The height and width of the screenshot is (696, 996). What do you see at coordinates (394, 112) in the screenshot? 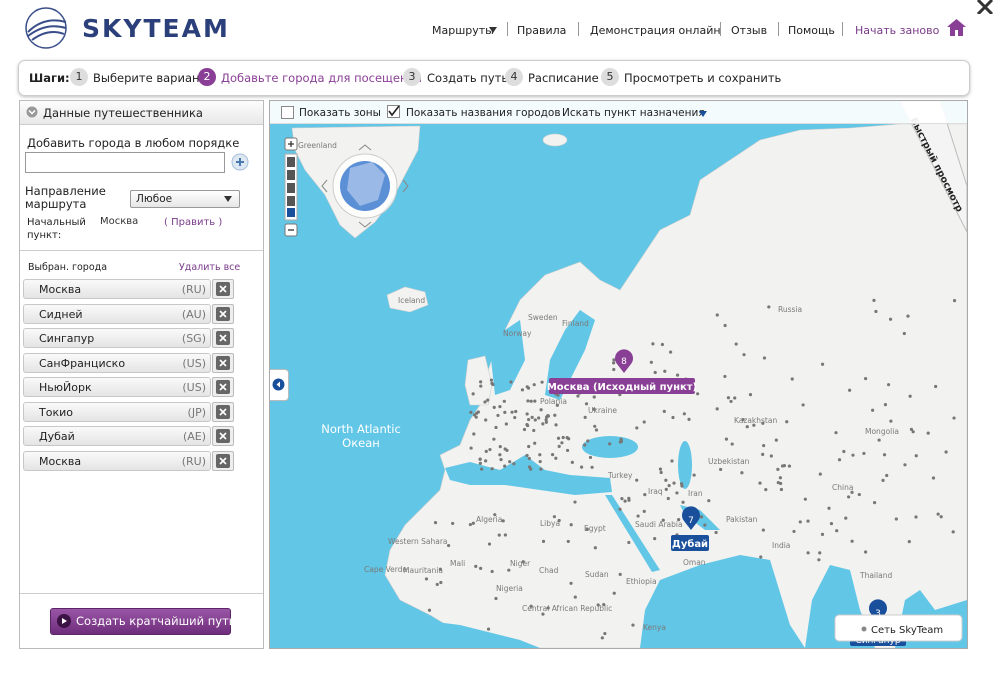
I see `checkbox-checked` at bounding box center [394, 112].